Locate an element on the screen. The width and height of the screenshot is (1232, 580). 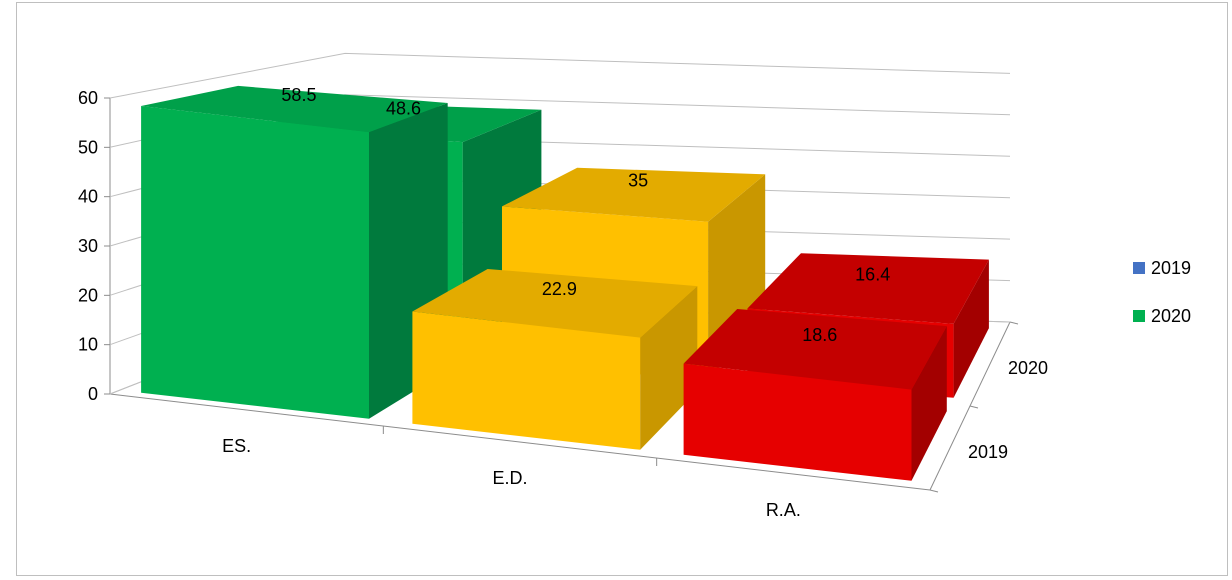
y-tick-label: 0 is located at coordinates (93, 394).